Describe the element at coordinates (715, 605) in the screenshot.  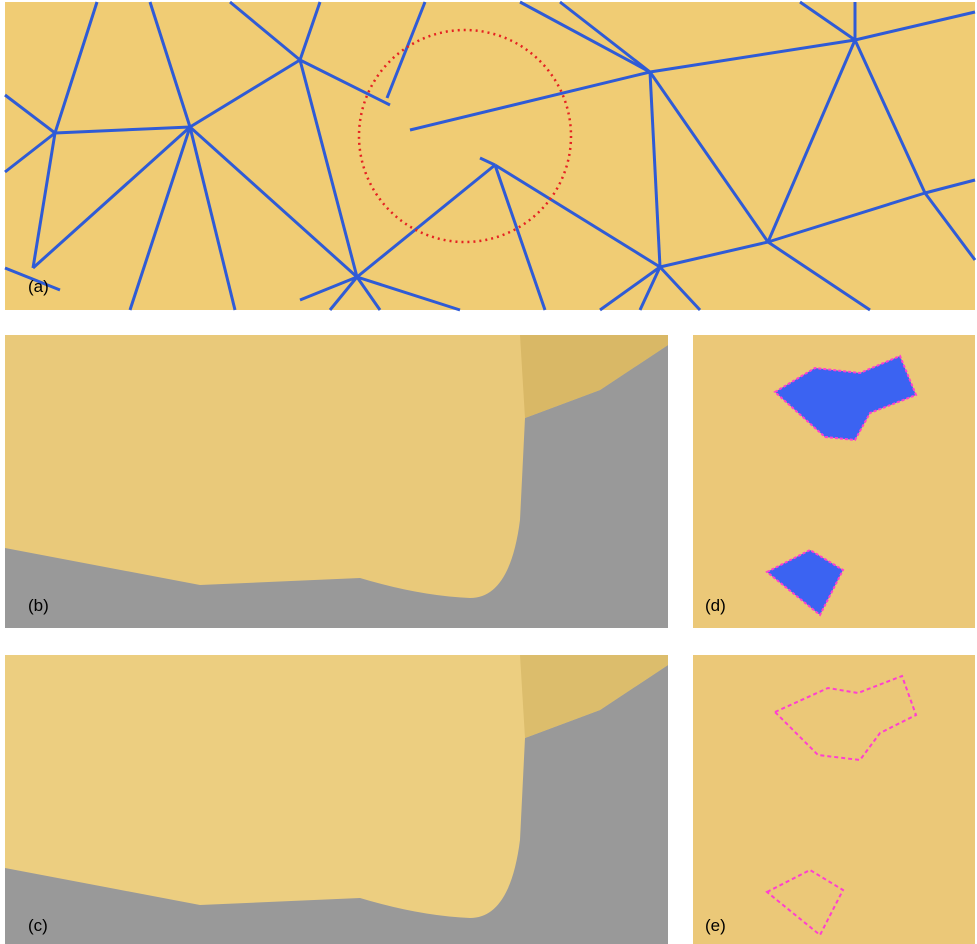
I see `panel-label: (d)` at that location.